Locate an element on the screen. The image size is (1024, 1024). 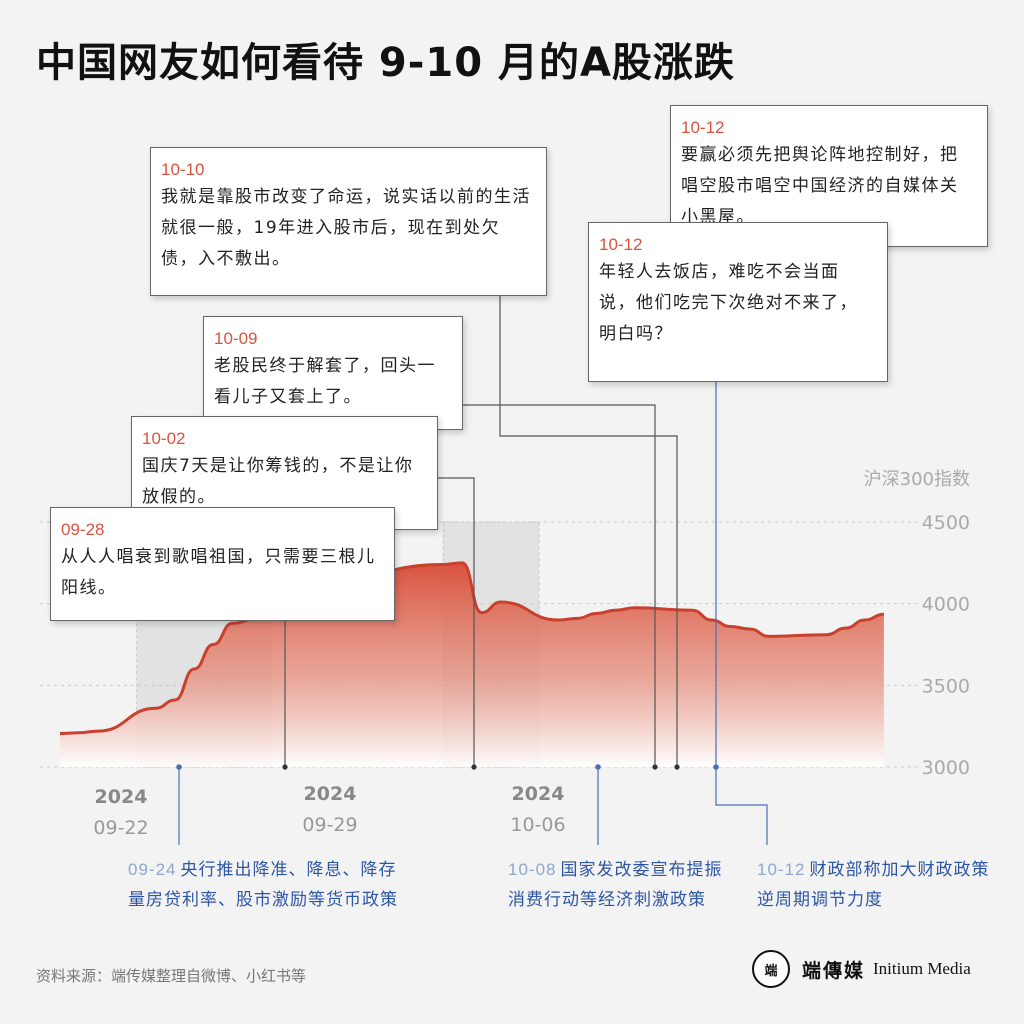
event-date: 10-08 is located at coordinates (532, 869).